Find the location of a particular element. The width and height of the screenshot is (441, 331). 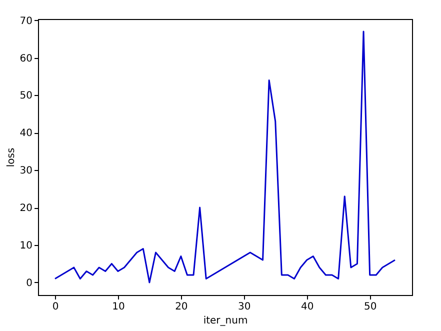

y-tick-label: 70 is located at coordinates (26, 21).